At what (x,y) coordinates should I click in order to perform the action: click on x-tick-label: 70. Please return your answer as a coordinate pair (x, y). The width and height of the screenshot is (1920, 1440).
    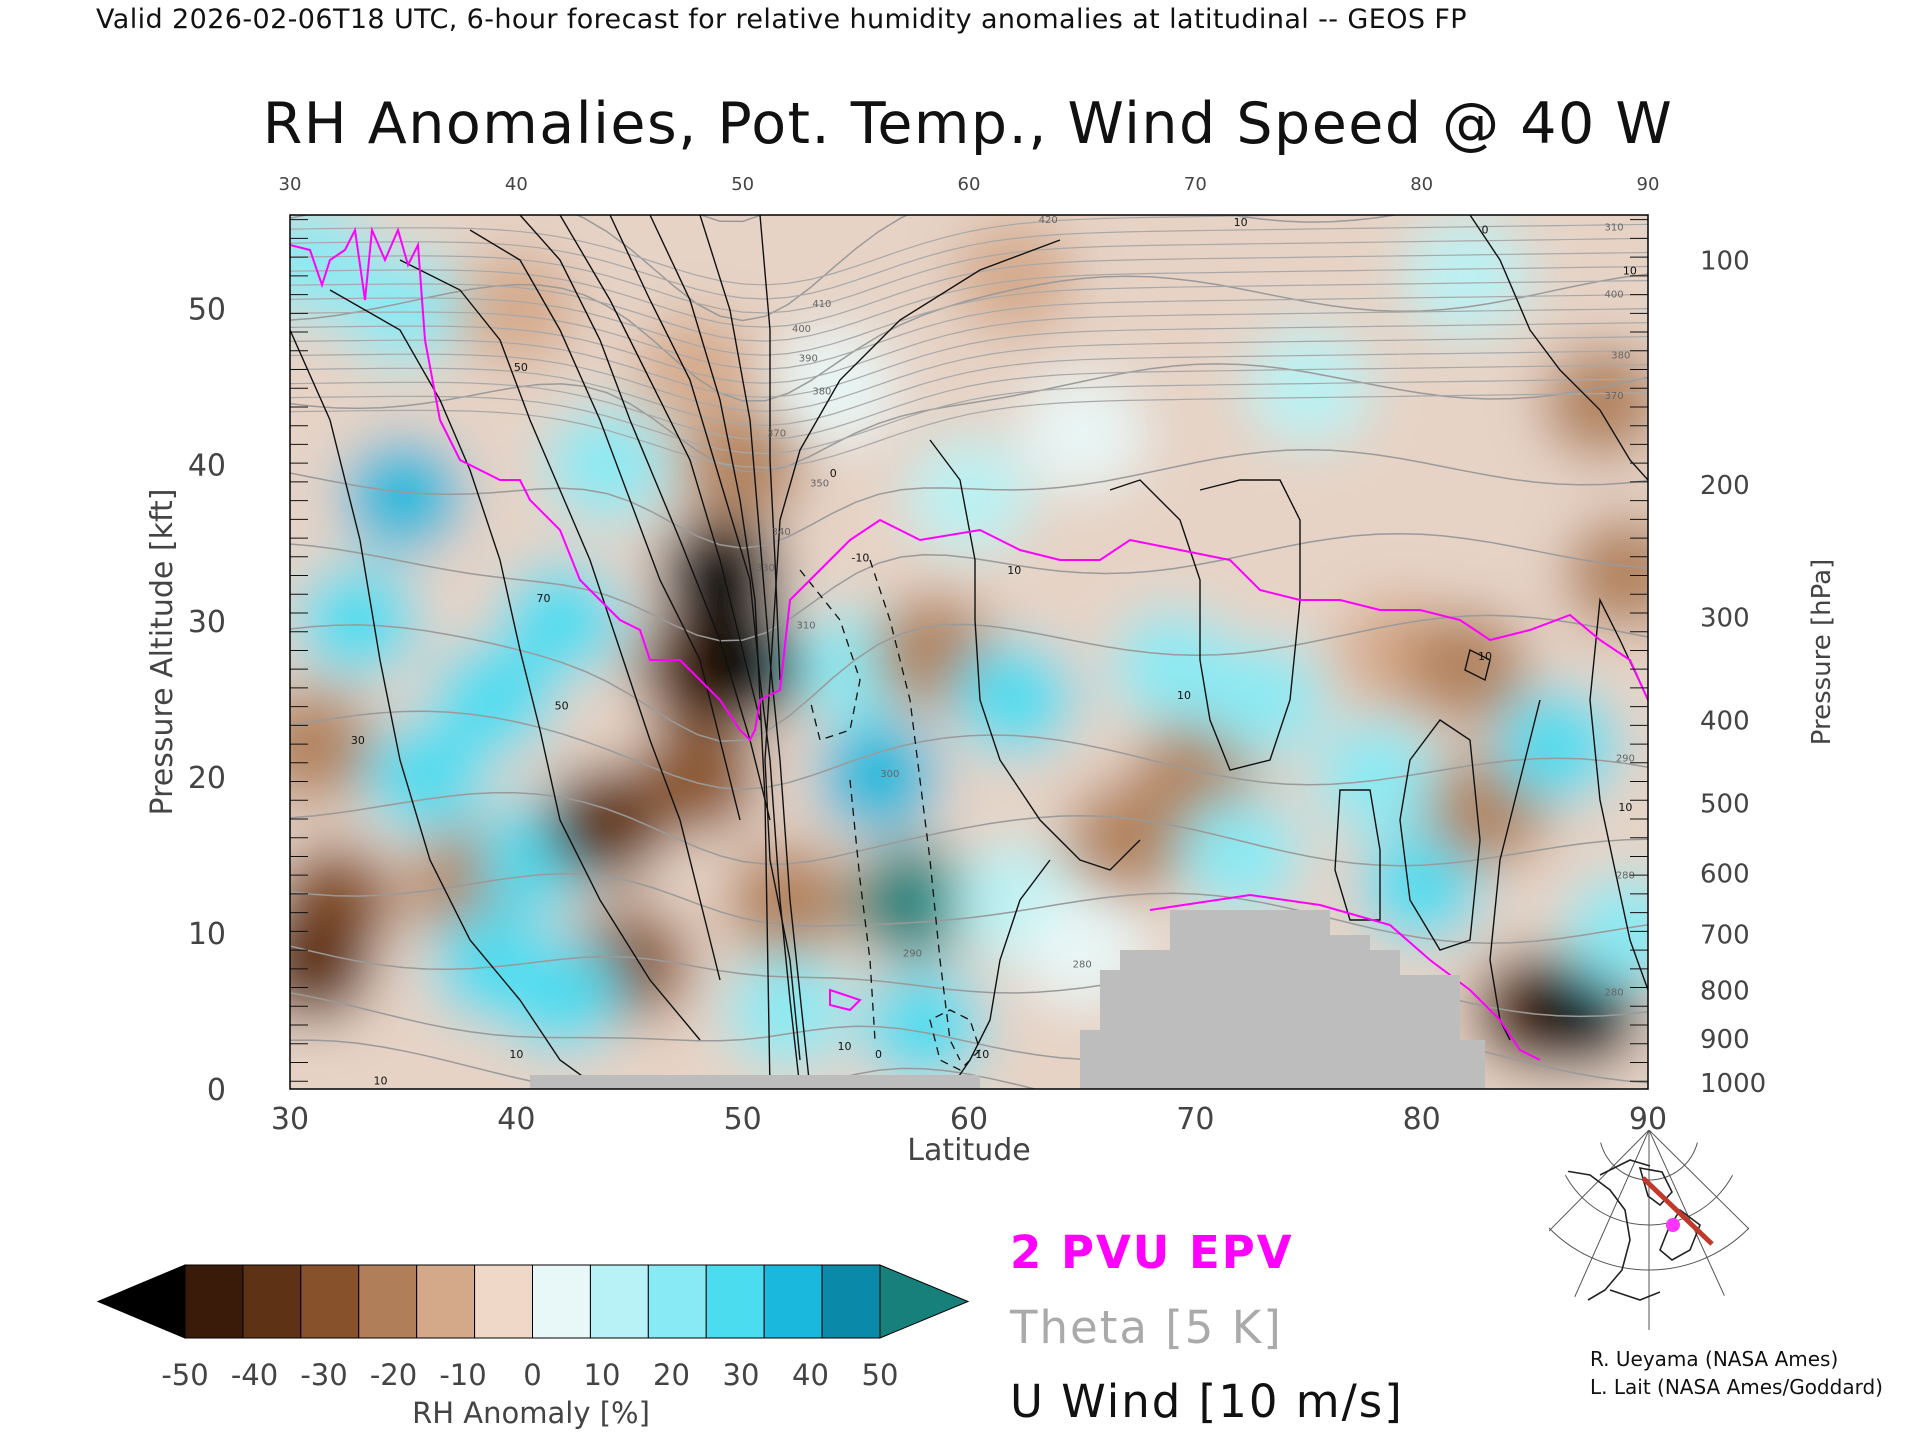
    Looking at the image, I should click on (1195, 1119).